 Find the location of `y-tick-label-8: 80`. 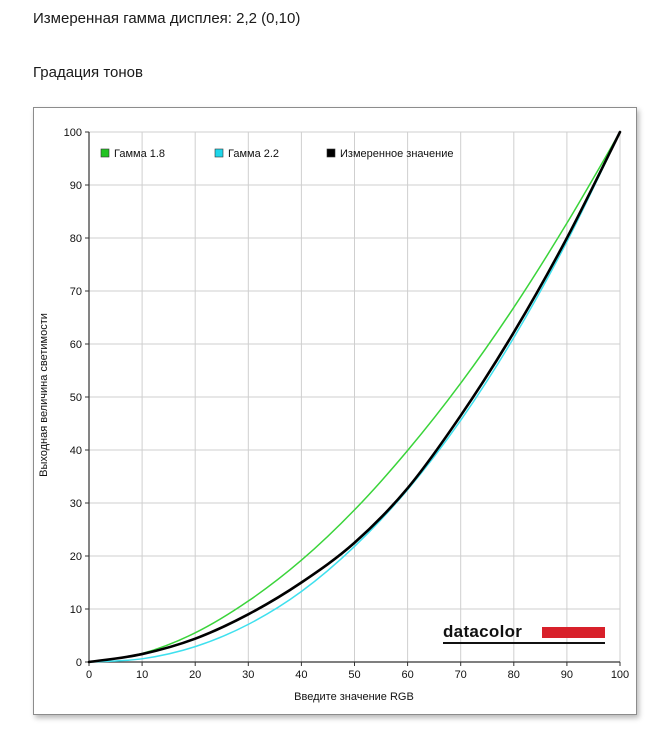

y-tick-label-8: 80 is located at coordinates (76, 239).